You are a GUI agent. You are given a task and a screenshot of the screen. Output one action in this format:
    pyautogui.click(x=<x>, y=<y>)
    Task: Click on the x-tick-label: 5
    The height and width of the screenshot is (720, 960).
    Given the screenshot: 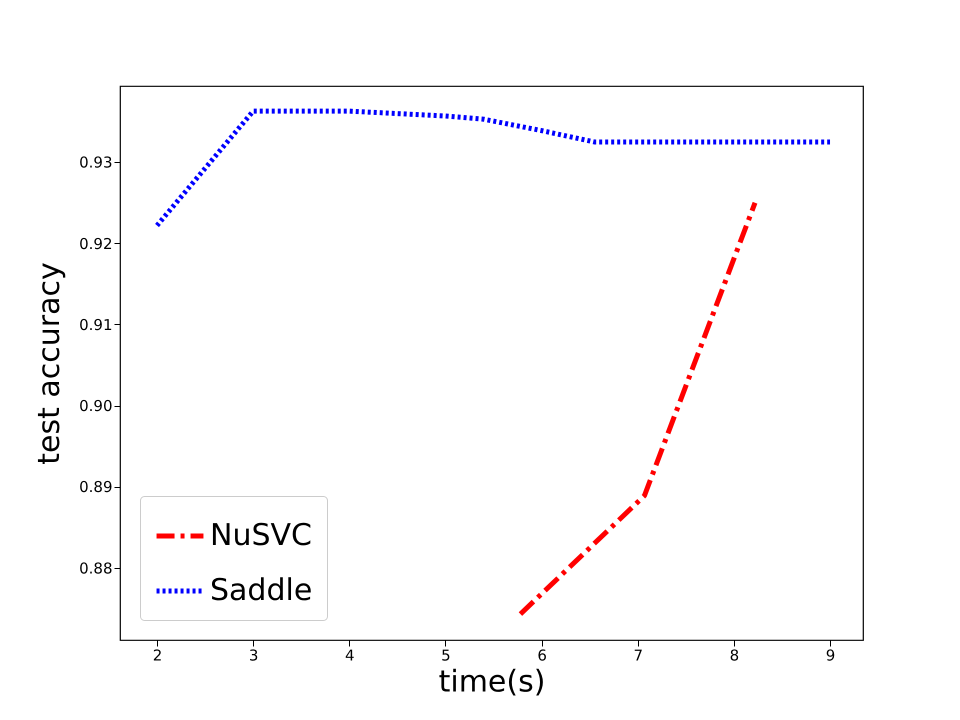 What is the action you would take?
    pyautogui.click(x=446, y=655)
    